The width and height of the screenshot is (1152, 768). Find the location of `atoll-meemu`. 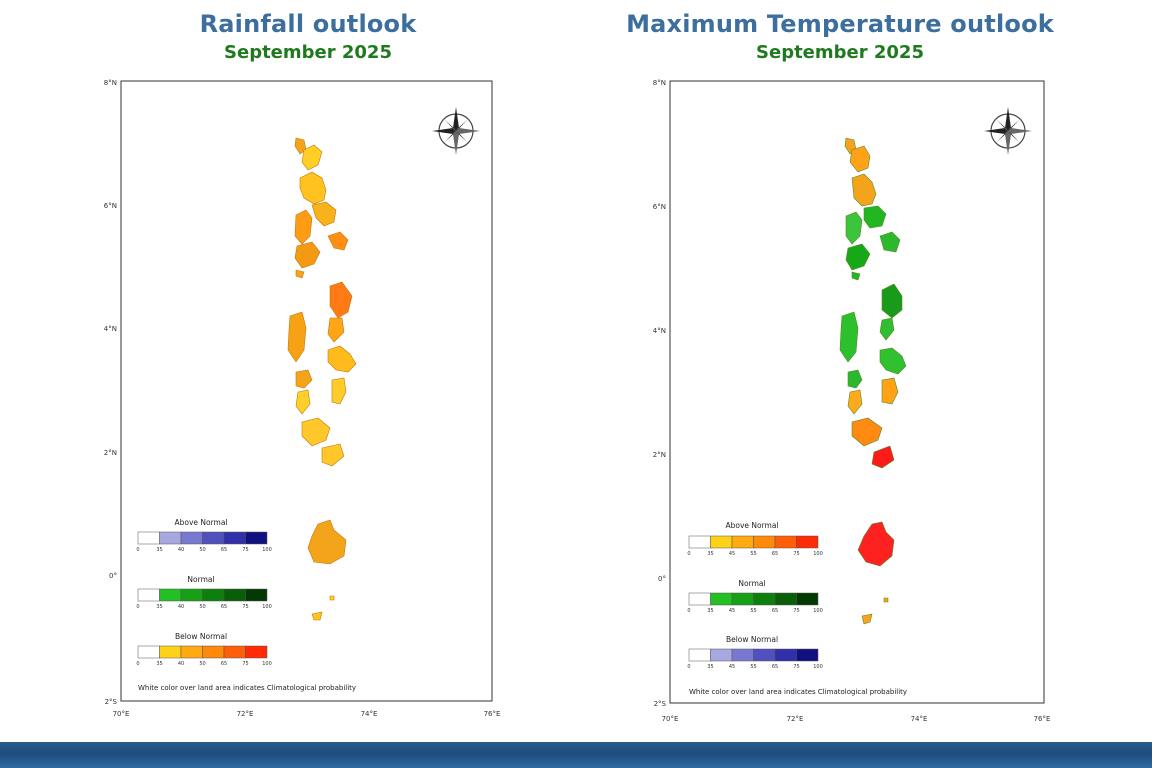

atoll-meemu is located at coordinates (890, 391).